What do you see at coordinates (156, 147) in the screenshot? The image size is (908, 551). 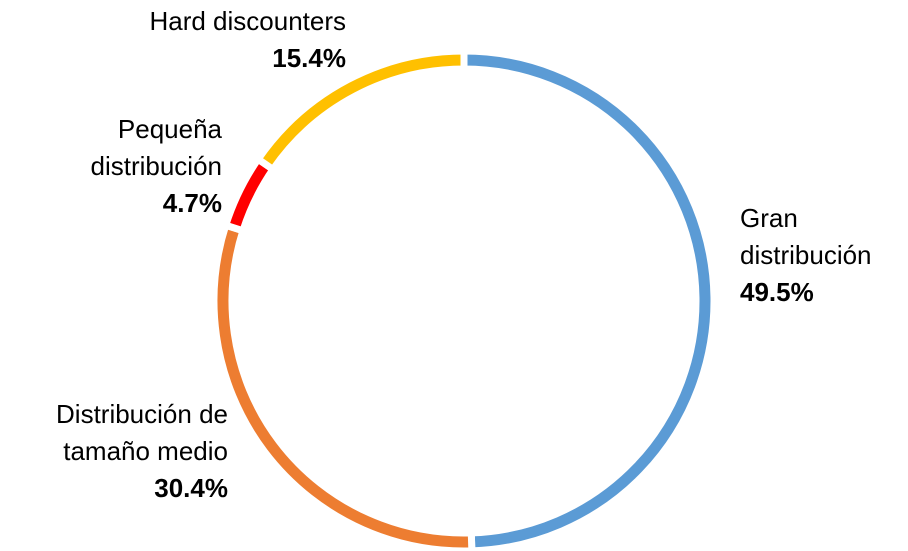 I see `category-label: Pequeña distribución` at bounding box center [156, 147].